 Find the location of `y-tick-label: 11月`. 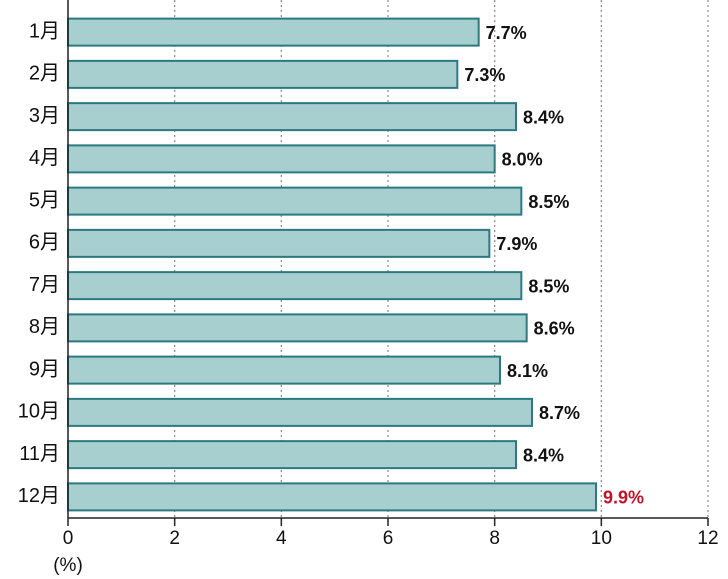

y-tick-label: 11月 is located at coordinates (39, 454).